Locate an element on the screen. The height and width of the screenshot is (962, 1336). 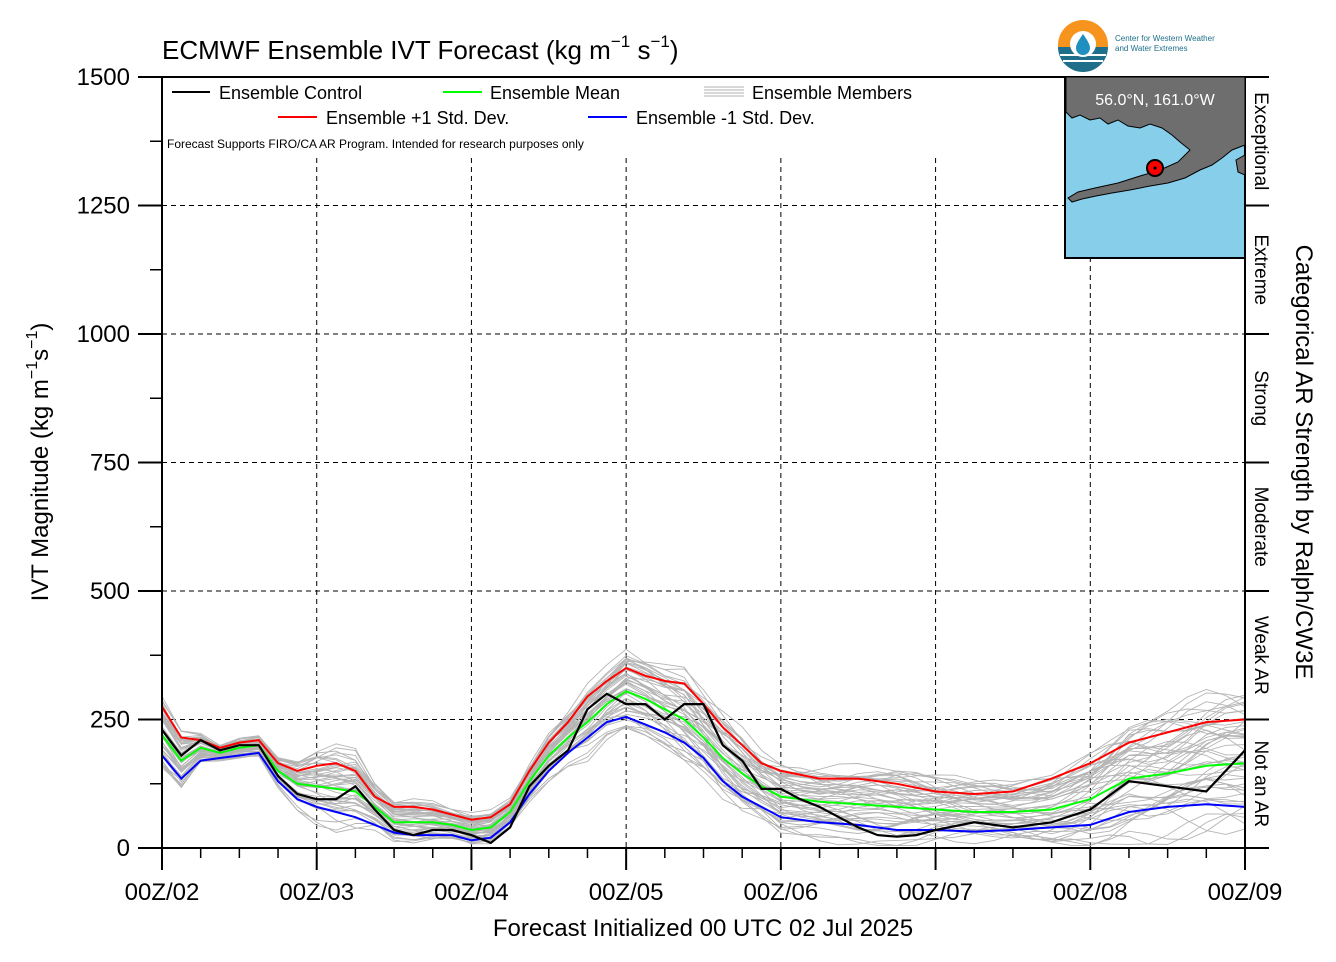
y-tick-label: 0 is located at coordinates (123, 848).